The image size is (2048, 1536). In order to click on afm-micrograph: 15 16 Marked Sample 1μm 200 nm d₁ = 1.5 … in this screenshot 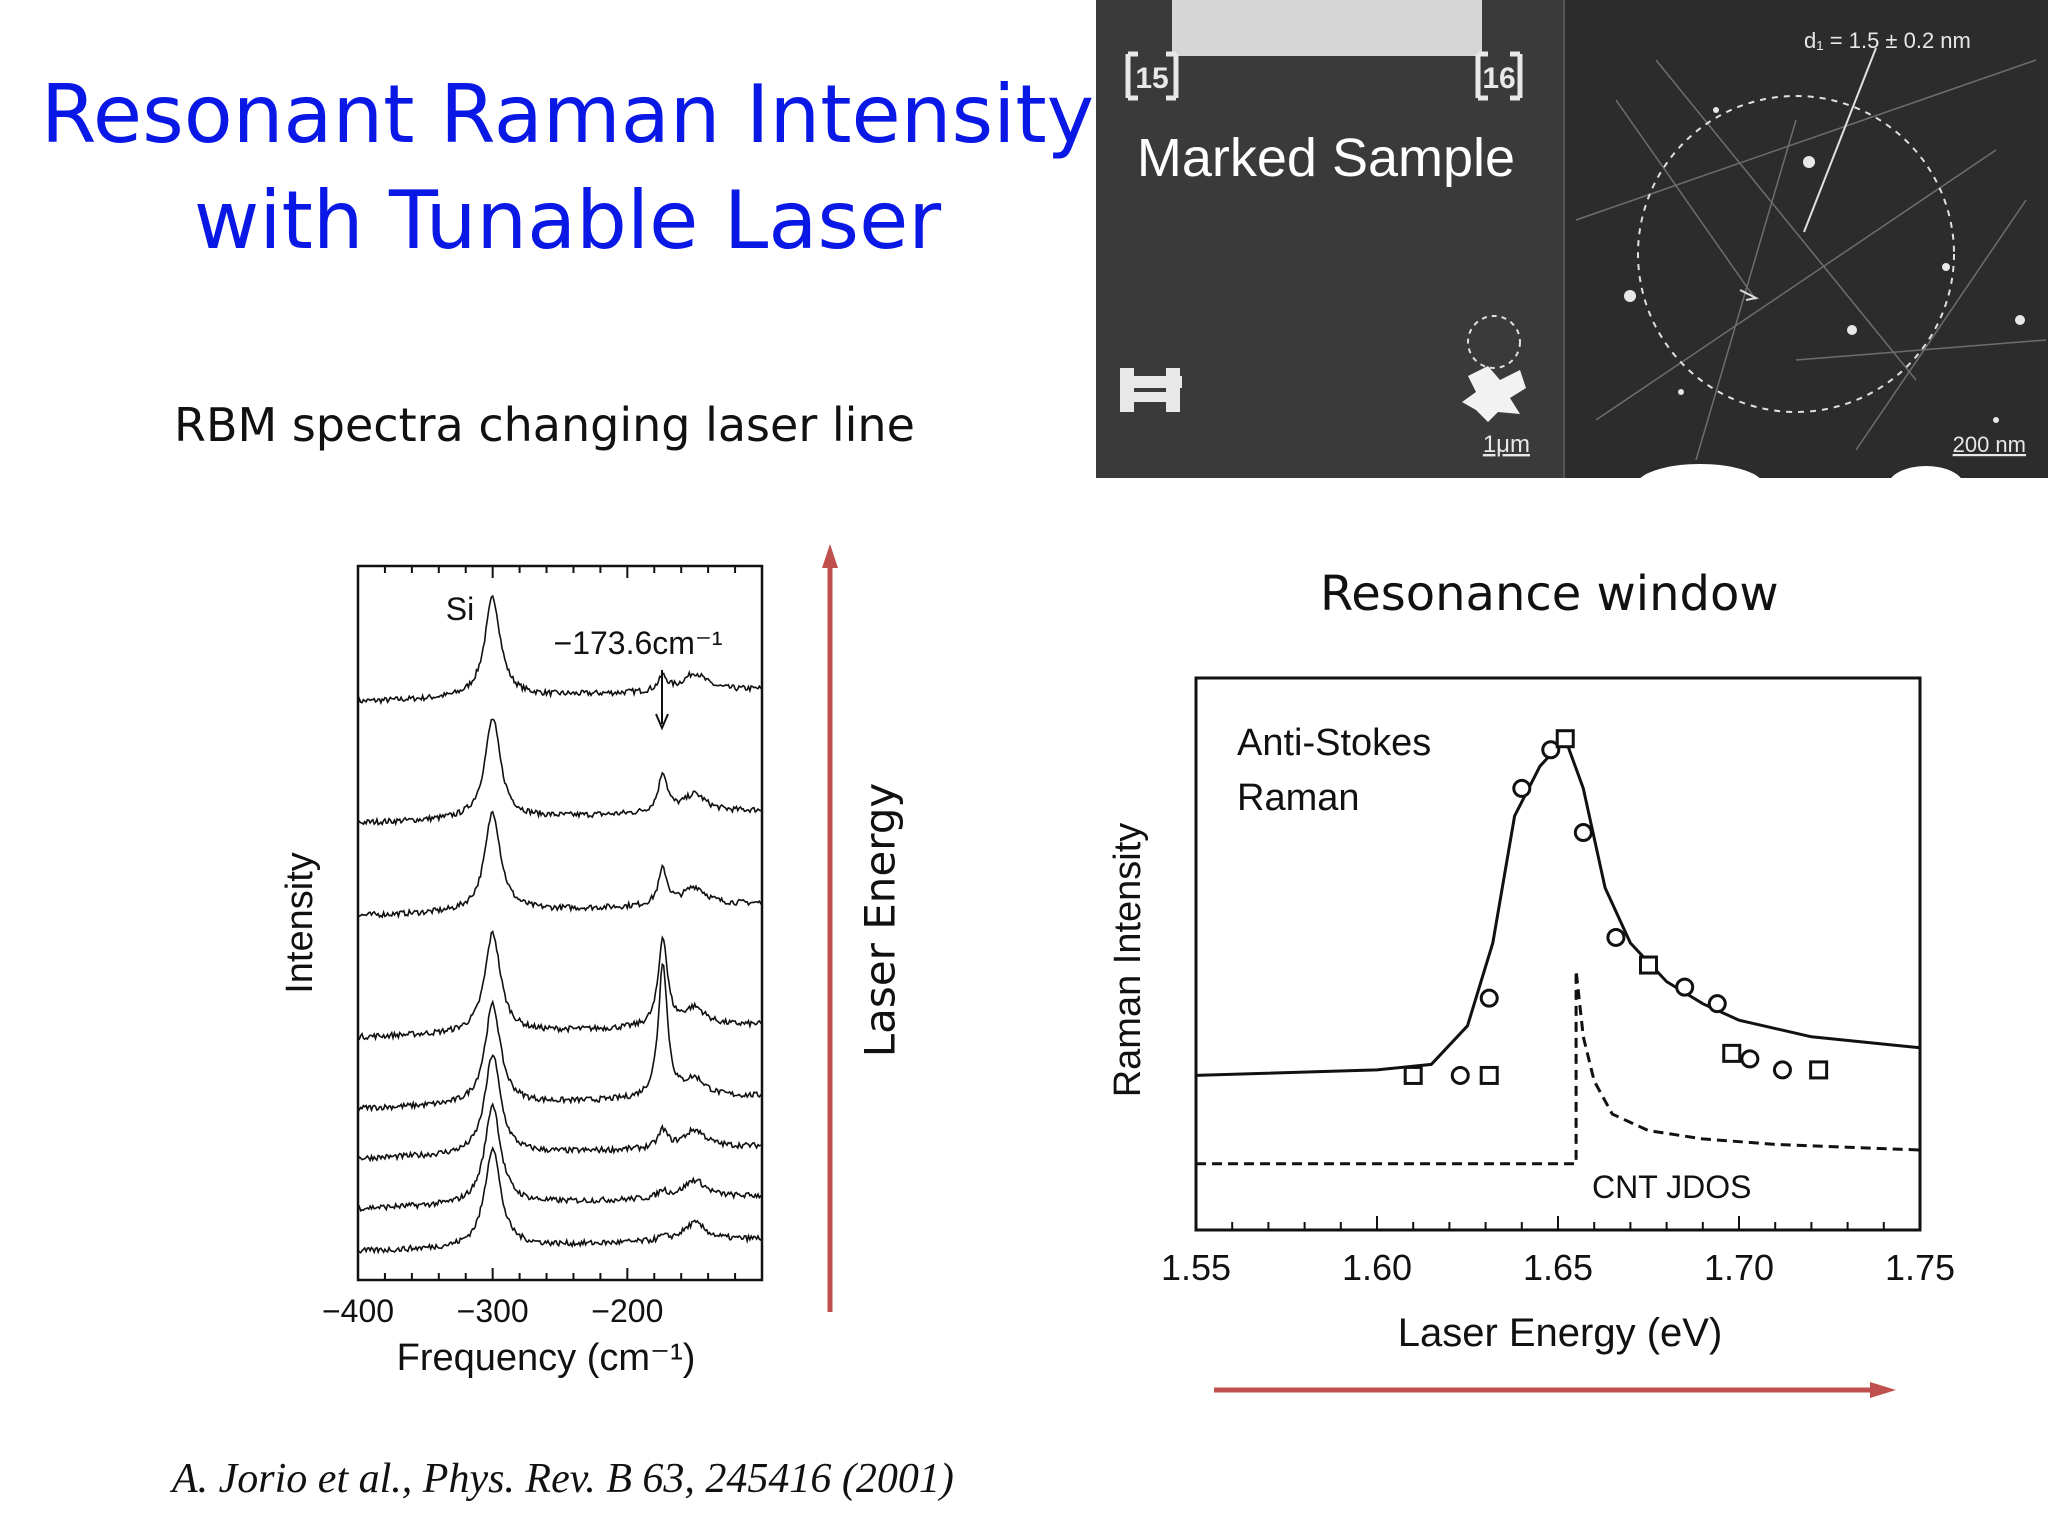, I will do `click(1572, 239)`.